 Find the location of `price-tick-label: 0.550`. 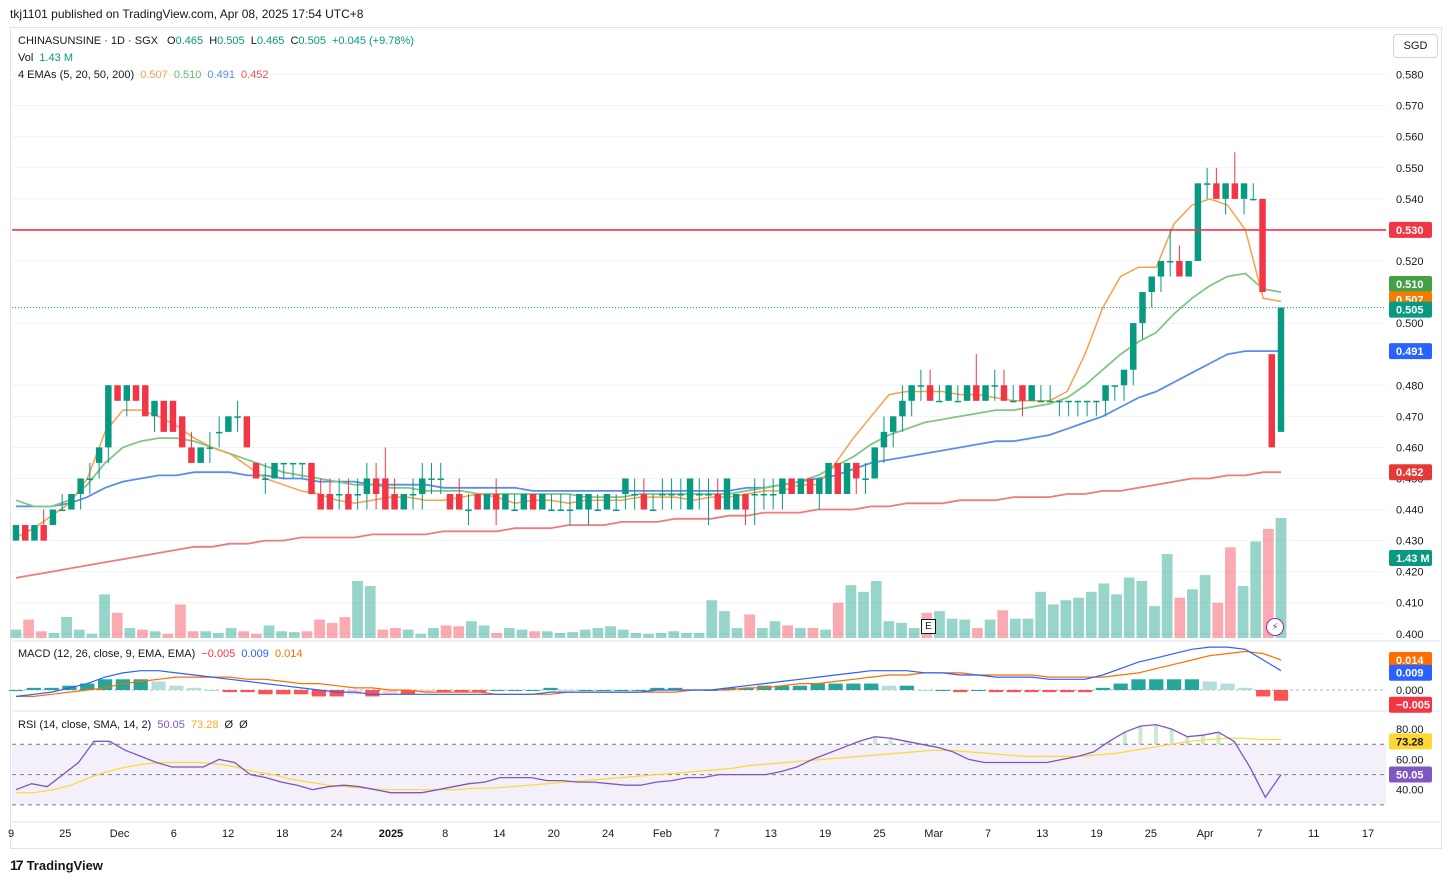

price-tick-label: 0.550 is located at coordinates (1410, 169).